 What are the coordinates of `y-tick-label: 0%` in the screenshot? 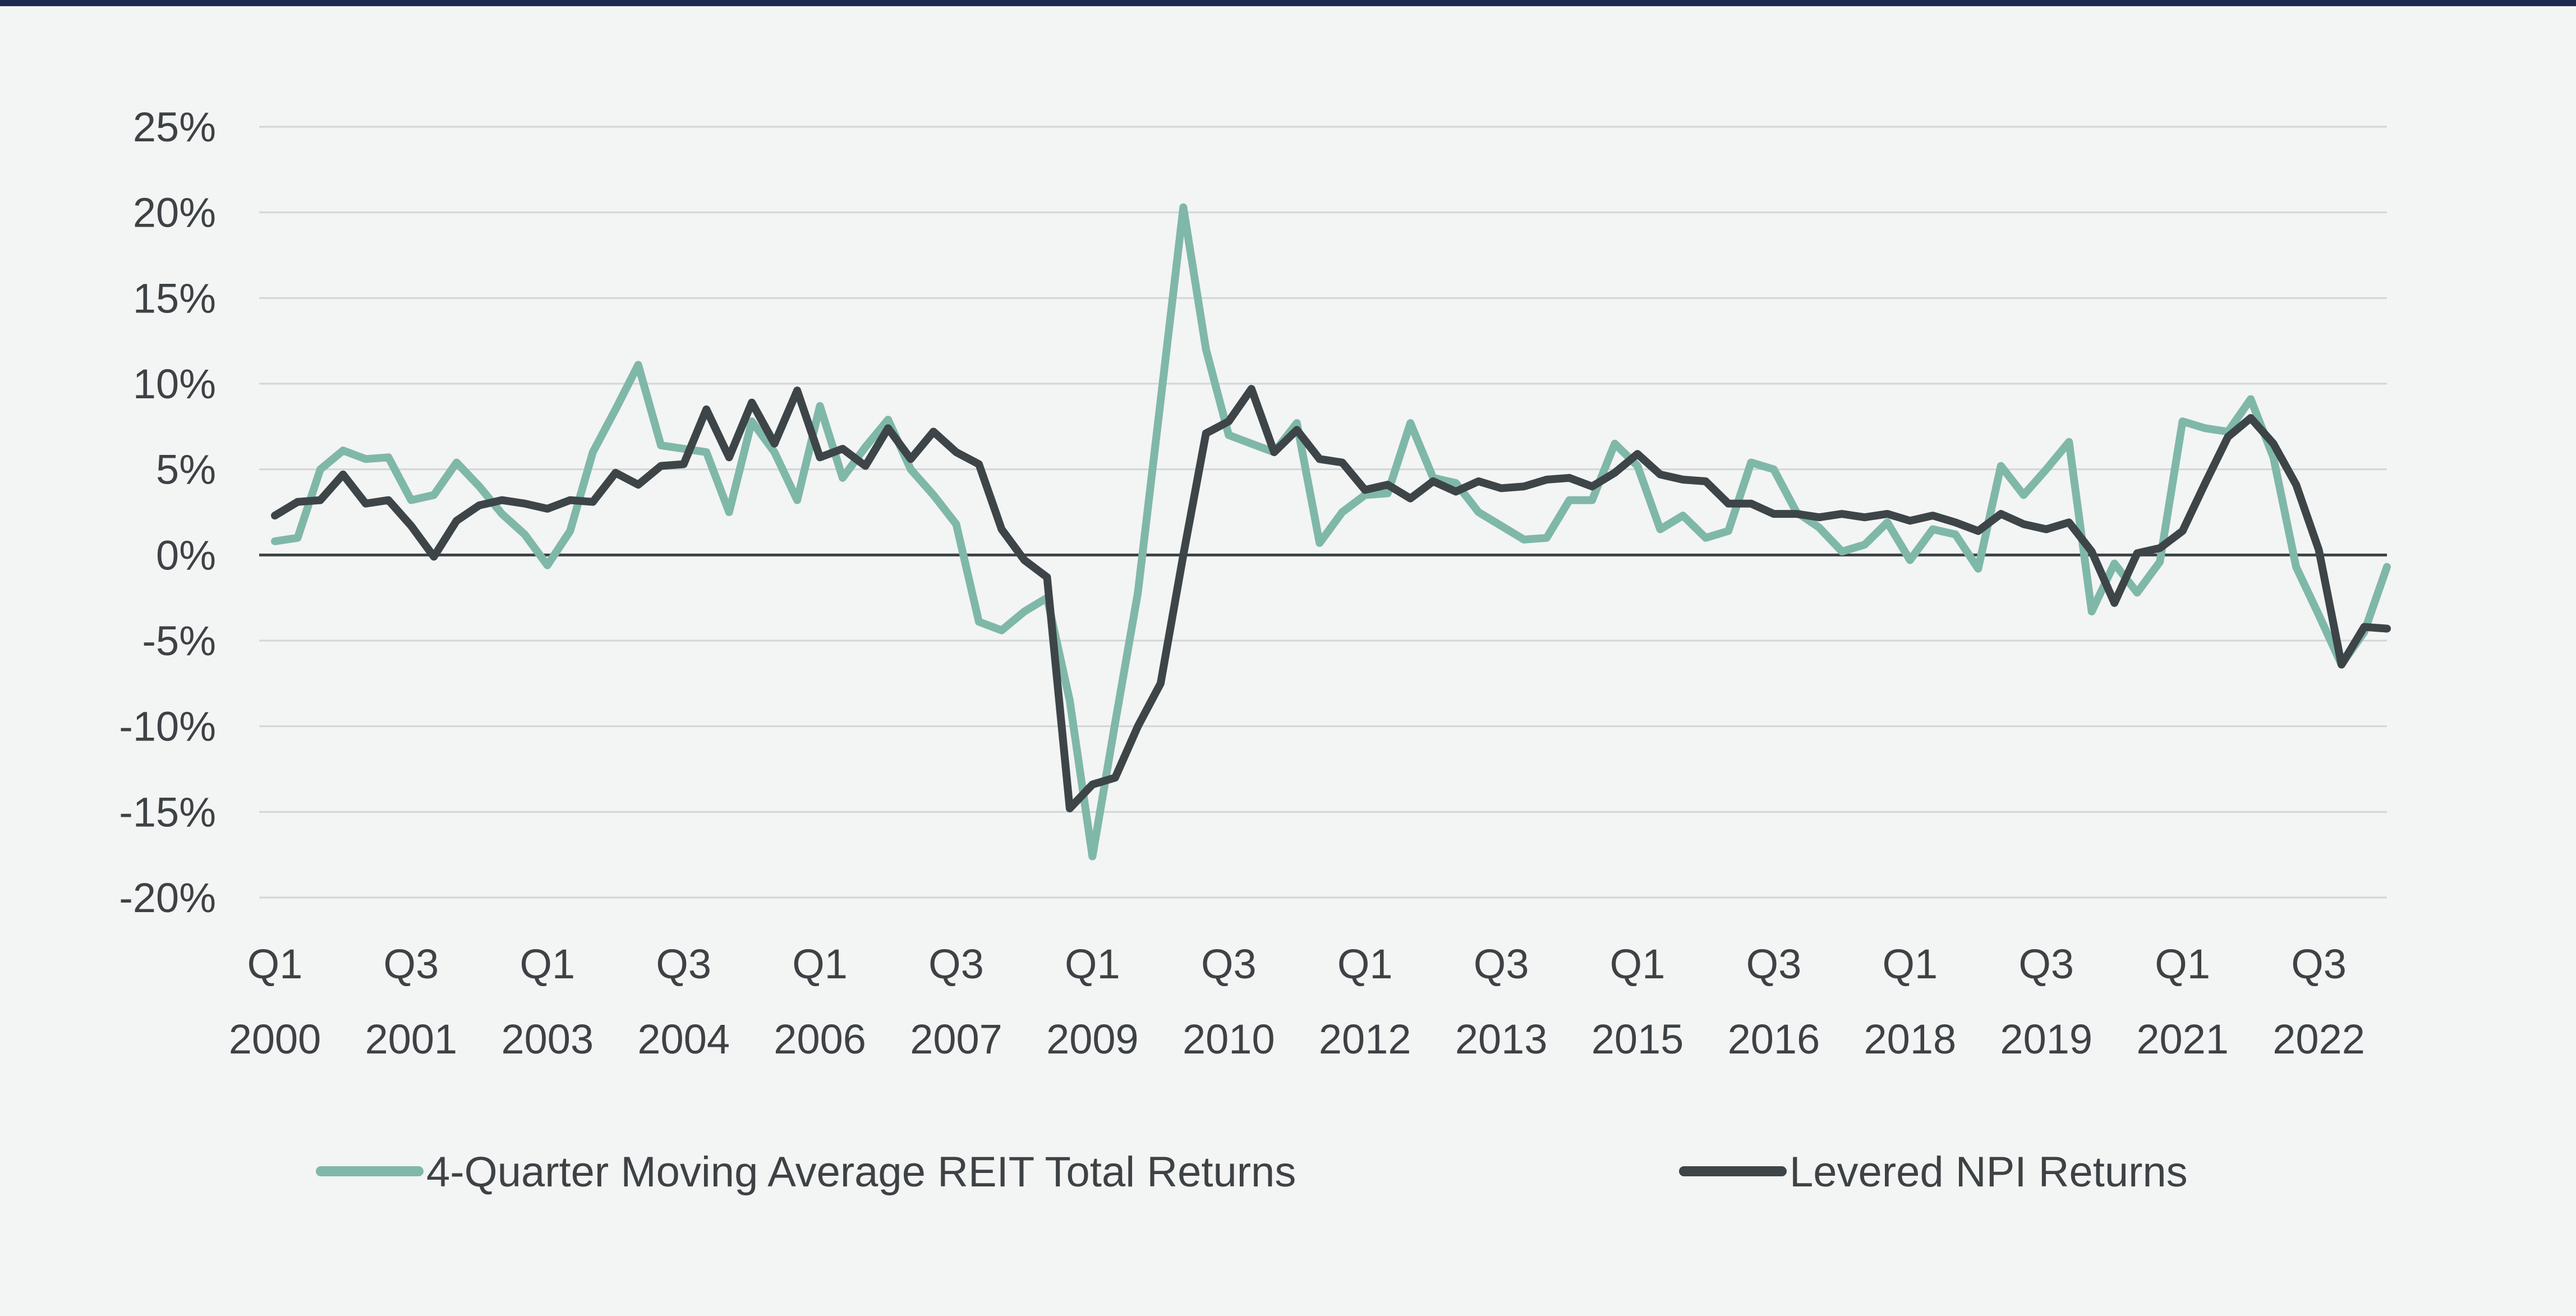 It's located at (186, 555).